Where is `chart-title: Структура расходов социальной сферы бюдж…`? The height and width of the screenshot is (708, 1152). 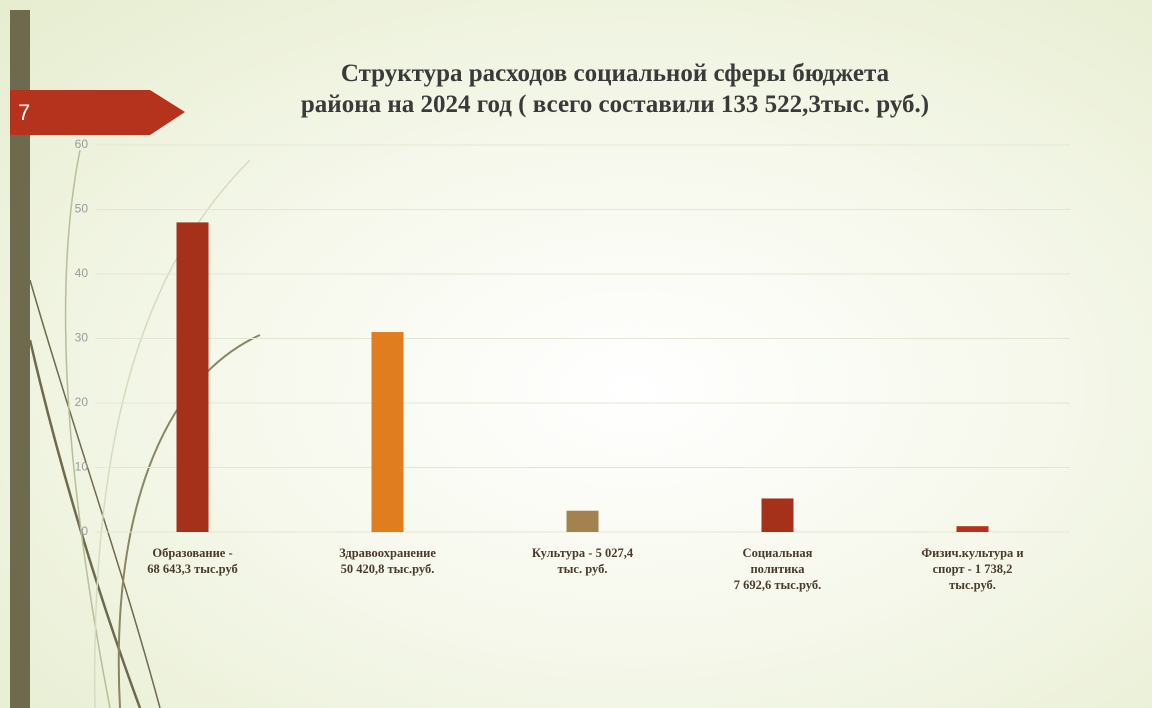 chart-title: Структура расходов социальной сферы бюдж… is located at coordinates (615, 89).